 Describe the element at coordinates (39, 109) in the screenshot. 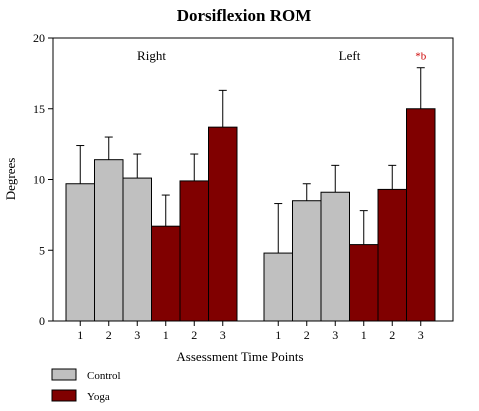

I see `y-tick-label: 15` at that location.